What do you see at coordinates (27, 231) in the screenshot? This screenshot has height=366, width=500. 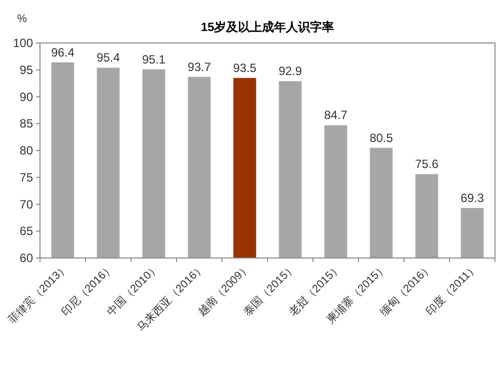 I see `y-tick-label: 65` at bounding box center [27, 231].